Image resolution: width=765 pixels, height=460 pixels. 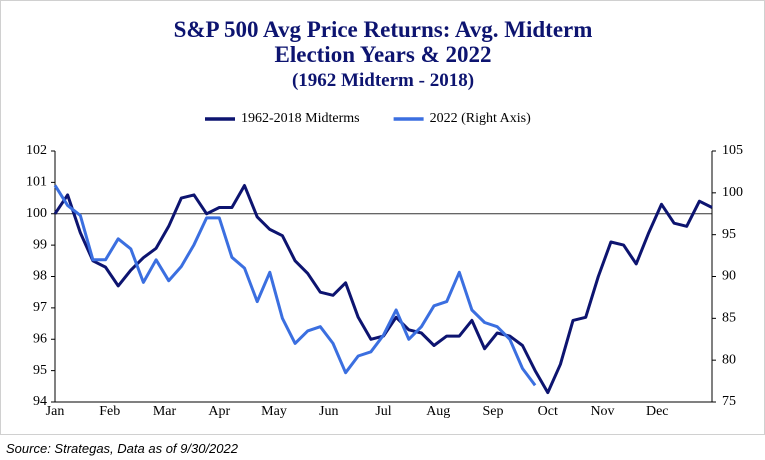 What do you see at coordinates (274, 411) in the screenshot?
I see `x-tick-label: May` at bounding box center [274, 411].